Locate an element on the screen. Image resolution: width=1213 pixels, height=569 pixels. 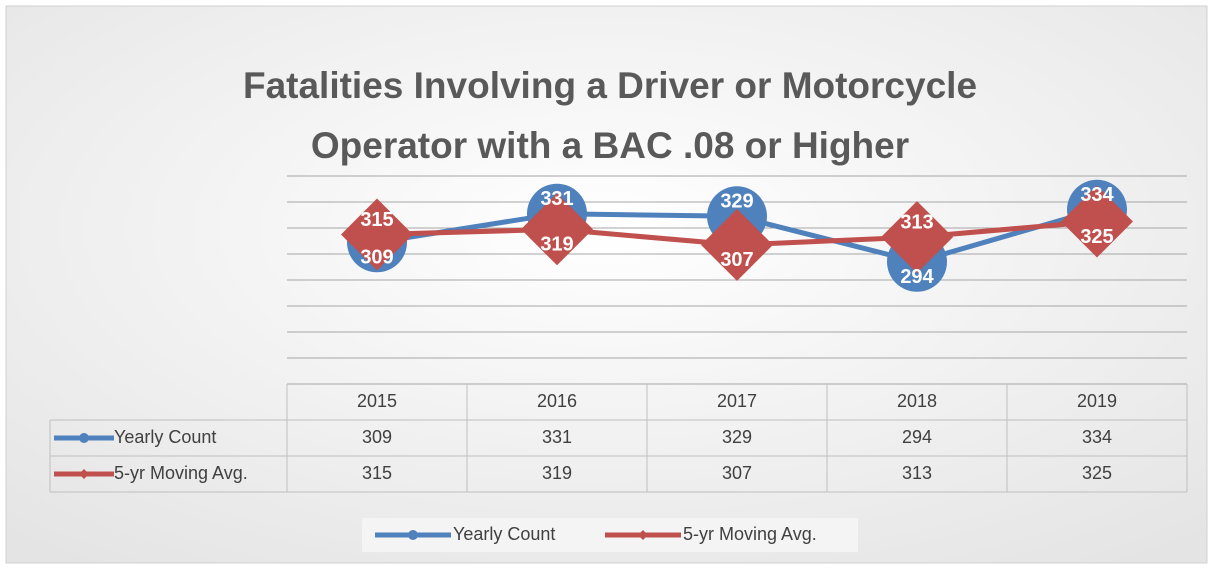
table-cell: 307 is located at coordinates (737, 473).